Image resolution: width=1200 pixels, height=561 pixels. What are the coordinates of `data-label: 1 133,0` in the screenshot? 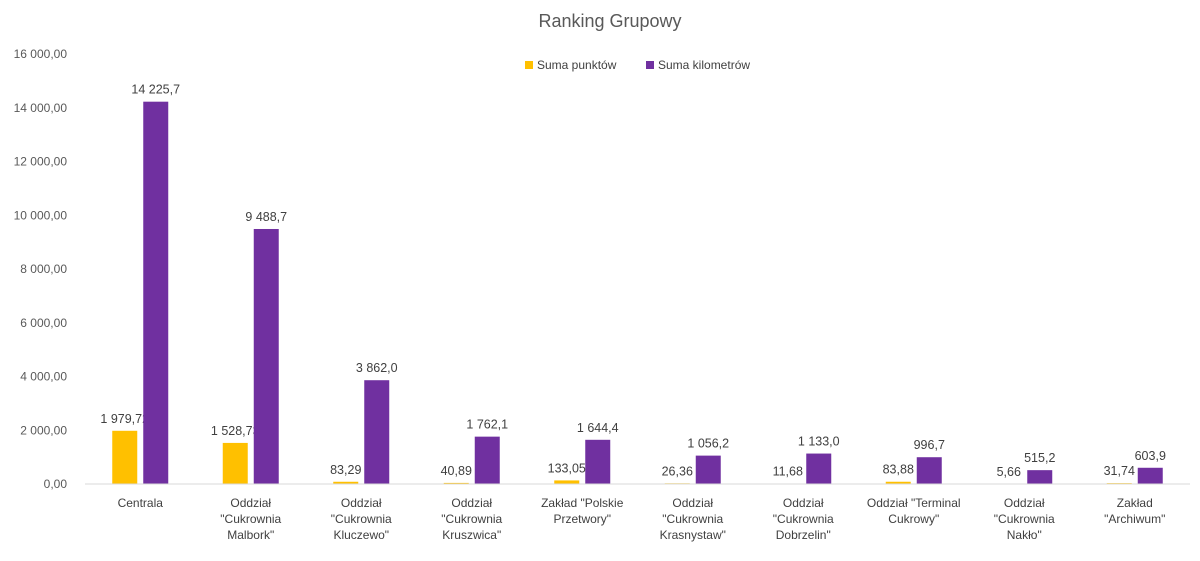 It's located at (819, 442).